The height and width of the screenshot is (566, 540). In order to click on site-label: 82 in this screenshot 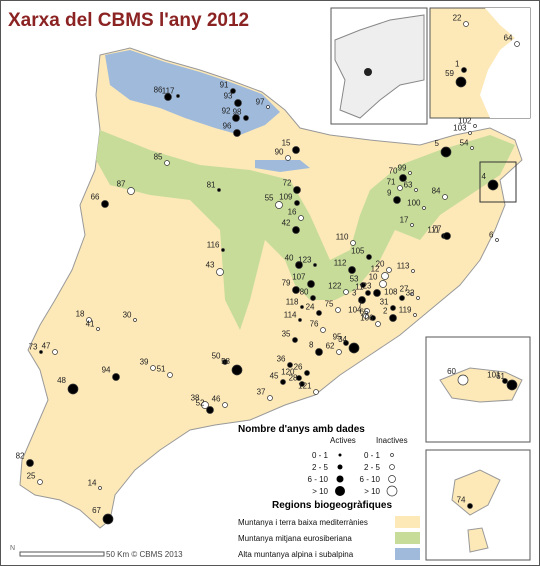, I will do `click(20, 456)`.